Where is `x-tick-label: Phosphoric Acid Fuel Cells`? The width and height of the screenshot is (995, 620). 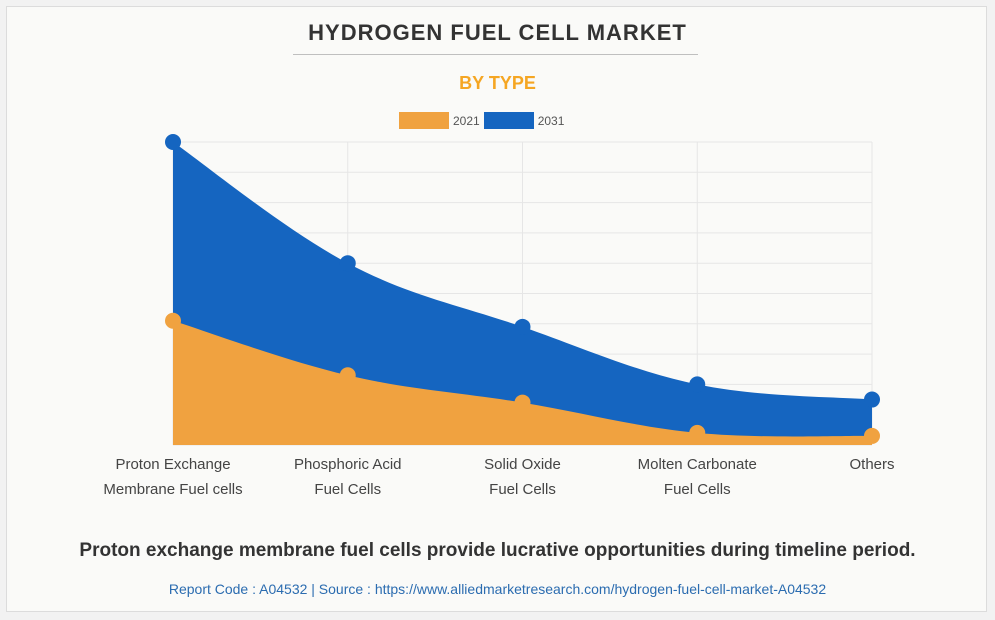 x-tick-label: Phosphoric Acid Fuel Cells is located at coordinates (348, 477).